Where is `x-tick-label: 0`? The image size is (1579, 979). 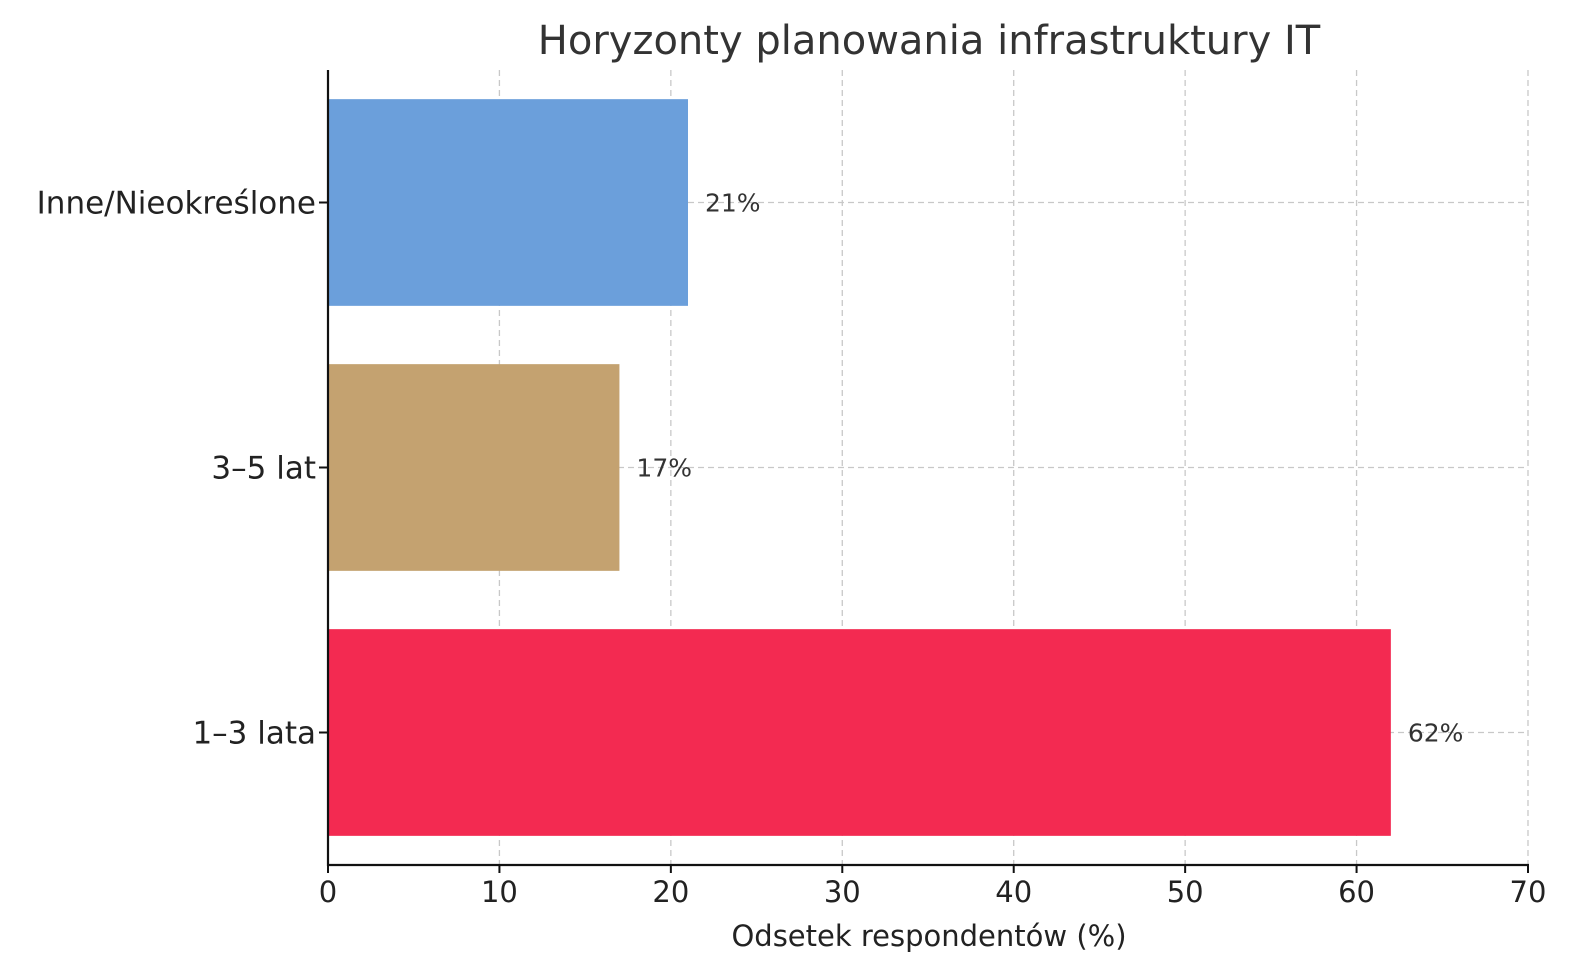 x-tick-label: 0 is located at coordinates (328, 892).